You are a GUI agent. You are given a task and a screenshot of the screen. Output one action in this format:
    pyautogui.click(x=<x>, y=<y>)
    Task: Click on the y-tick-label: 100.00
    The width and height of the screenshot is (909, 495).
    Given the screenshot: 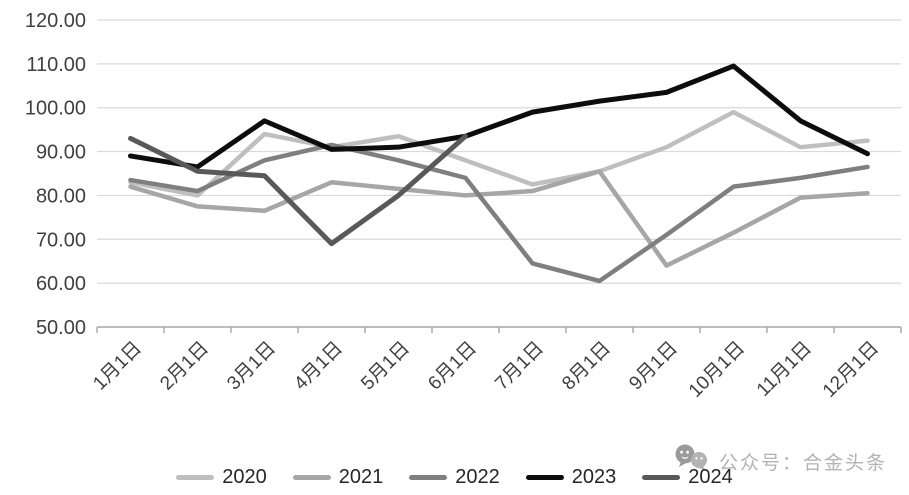 What is the action you would take?
    pyautogui.click(x=55, y=109)
    